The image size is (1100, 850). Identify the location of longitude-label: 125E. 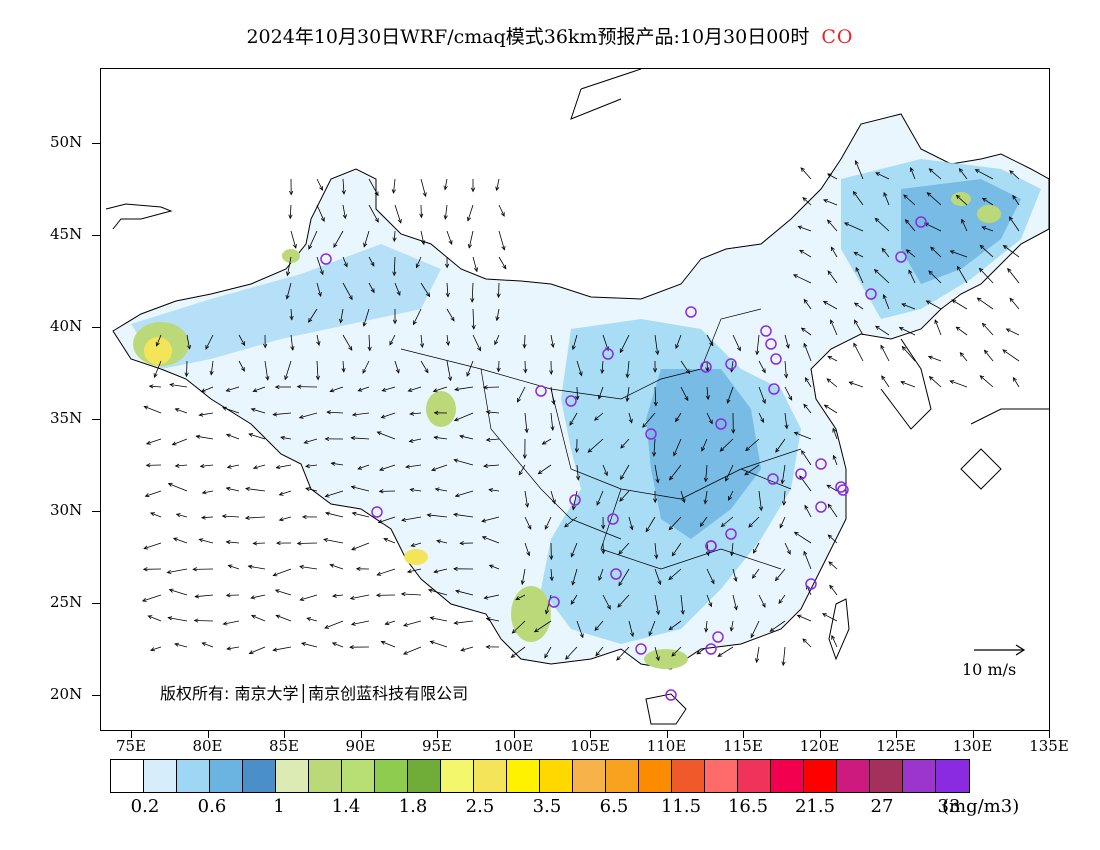
(896, 746).